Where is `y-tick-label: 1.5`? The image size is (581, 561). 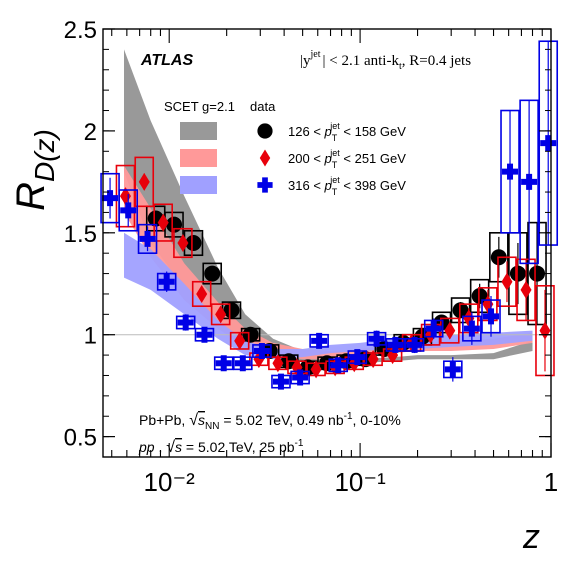 y-tick-label: 1.5 is located at coordinates (80, 234).